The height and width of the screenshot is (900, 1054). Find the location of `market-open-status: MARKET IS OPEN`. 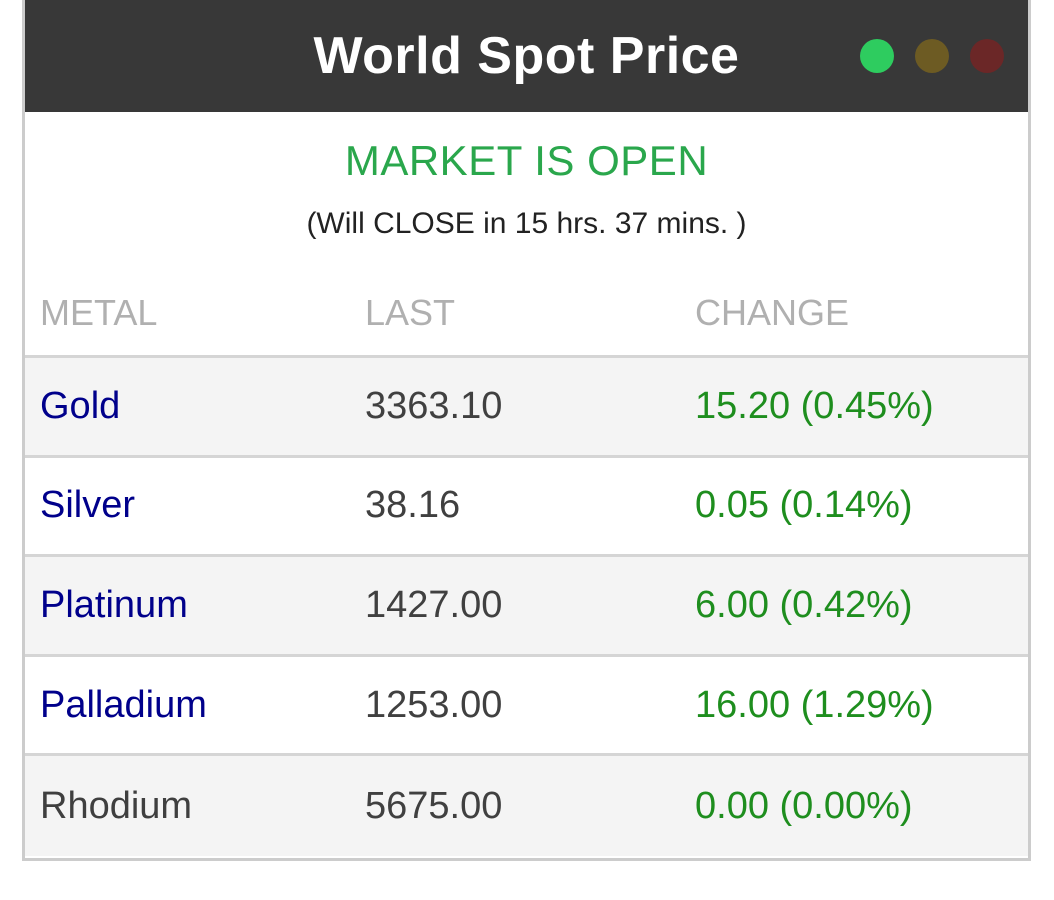

market-open-status: MARKET IS OPEN is located at coordinates (526, 160).